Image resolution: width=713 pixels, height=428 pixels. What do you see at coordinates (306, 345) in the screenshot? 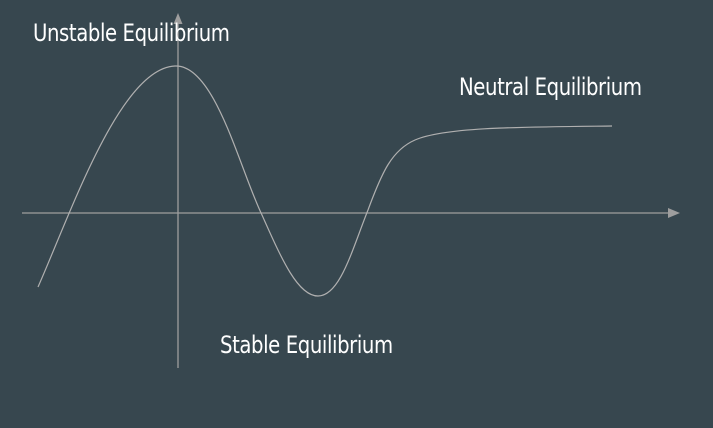
I see `stable-equilibrium-label: Stable Equilibrium` at bounding box center [306, 345].